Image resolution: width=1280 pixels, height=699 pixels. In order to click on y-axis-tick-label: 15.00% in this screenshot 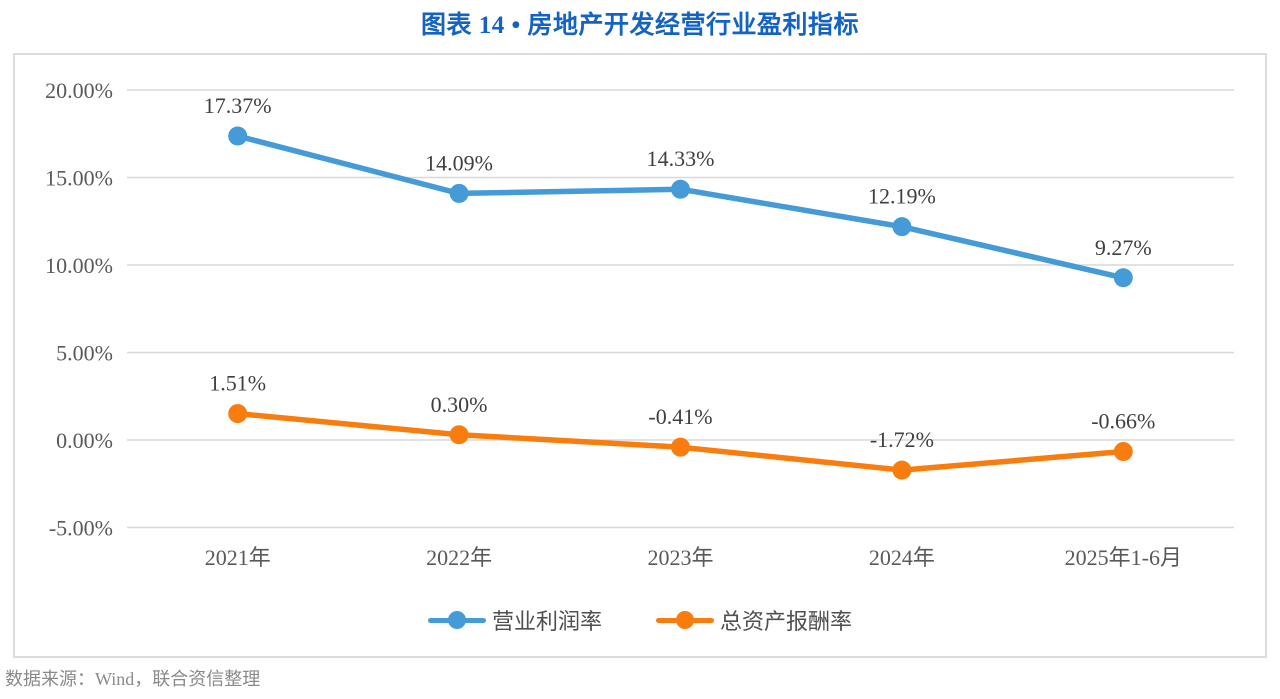, I will do `click(79, 178)`.